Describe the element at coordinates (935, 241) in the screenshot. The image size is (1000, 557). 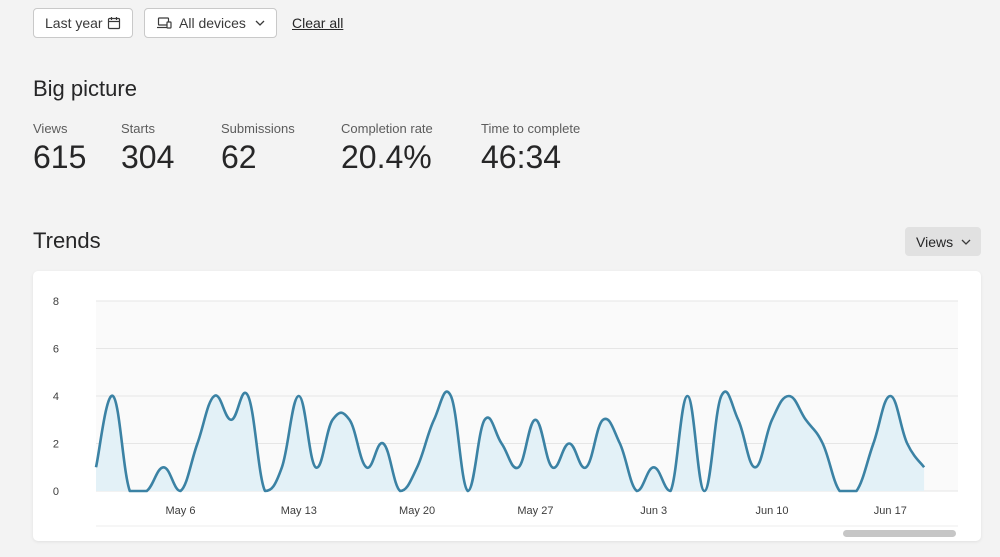
I see `trend-metric-label: Views` at that location.